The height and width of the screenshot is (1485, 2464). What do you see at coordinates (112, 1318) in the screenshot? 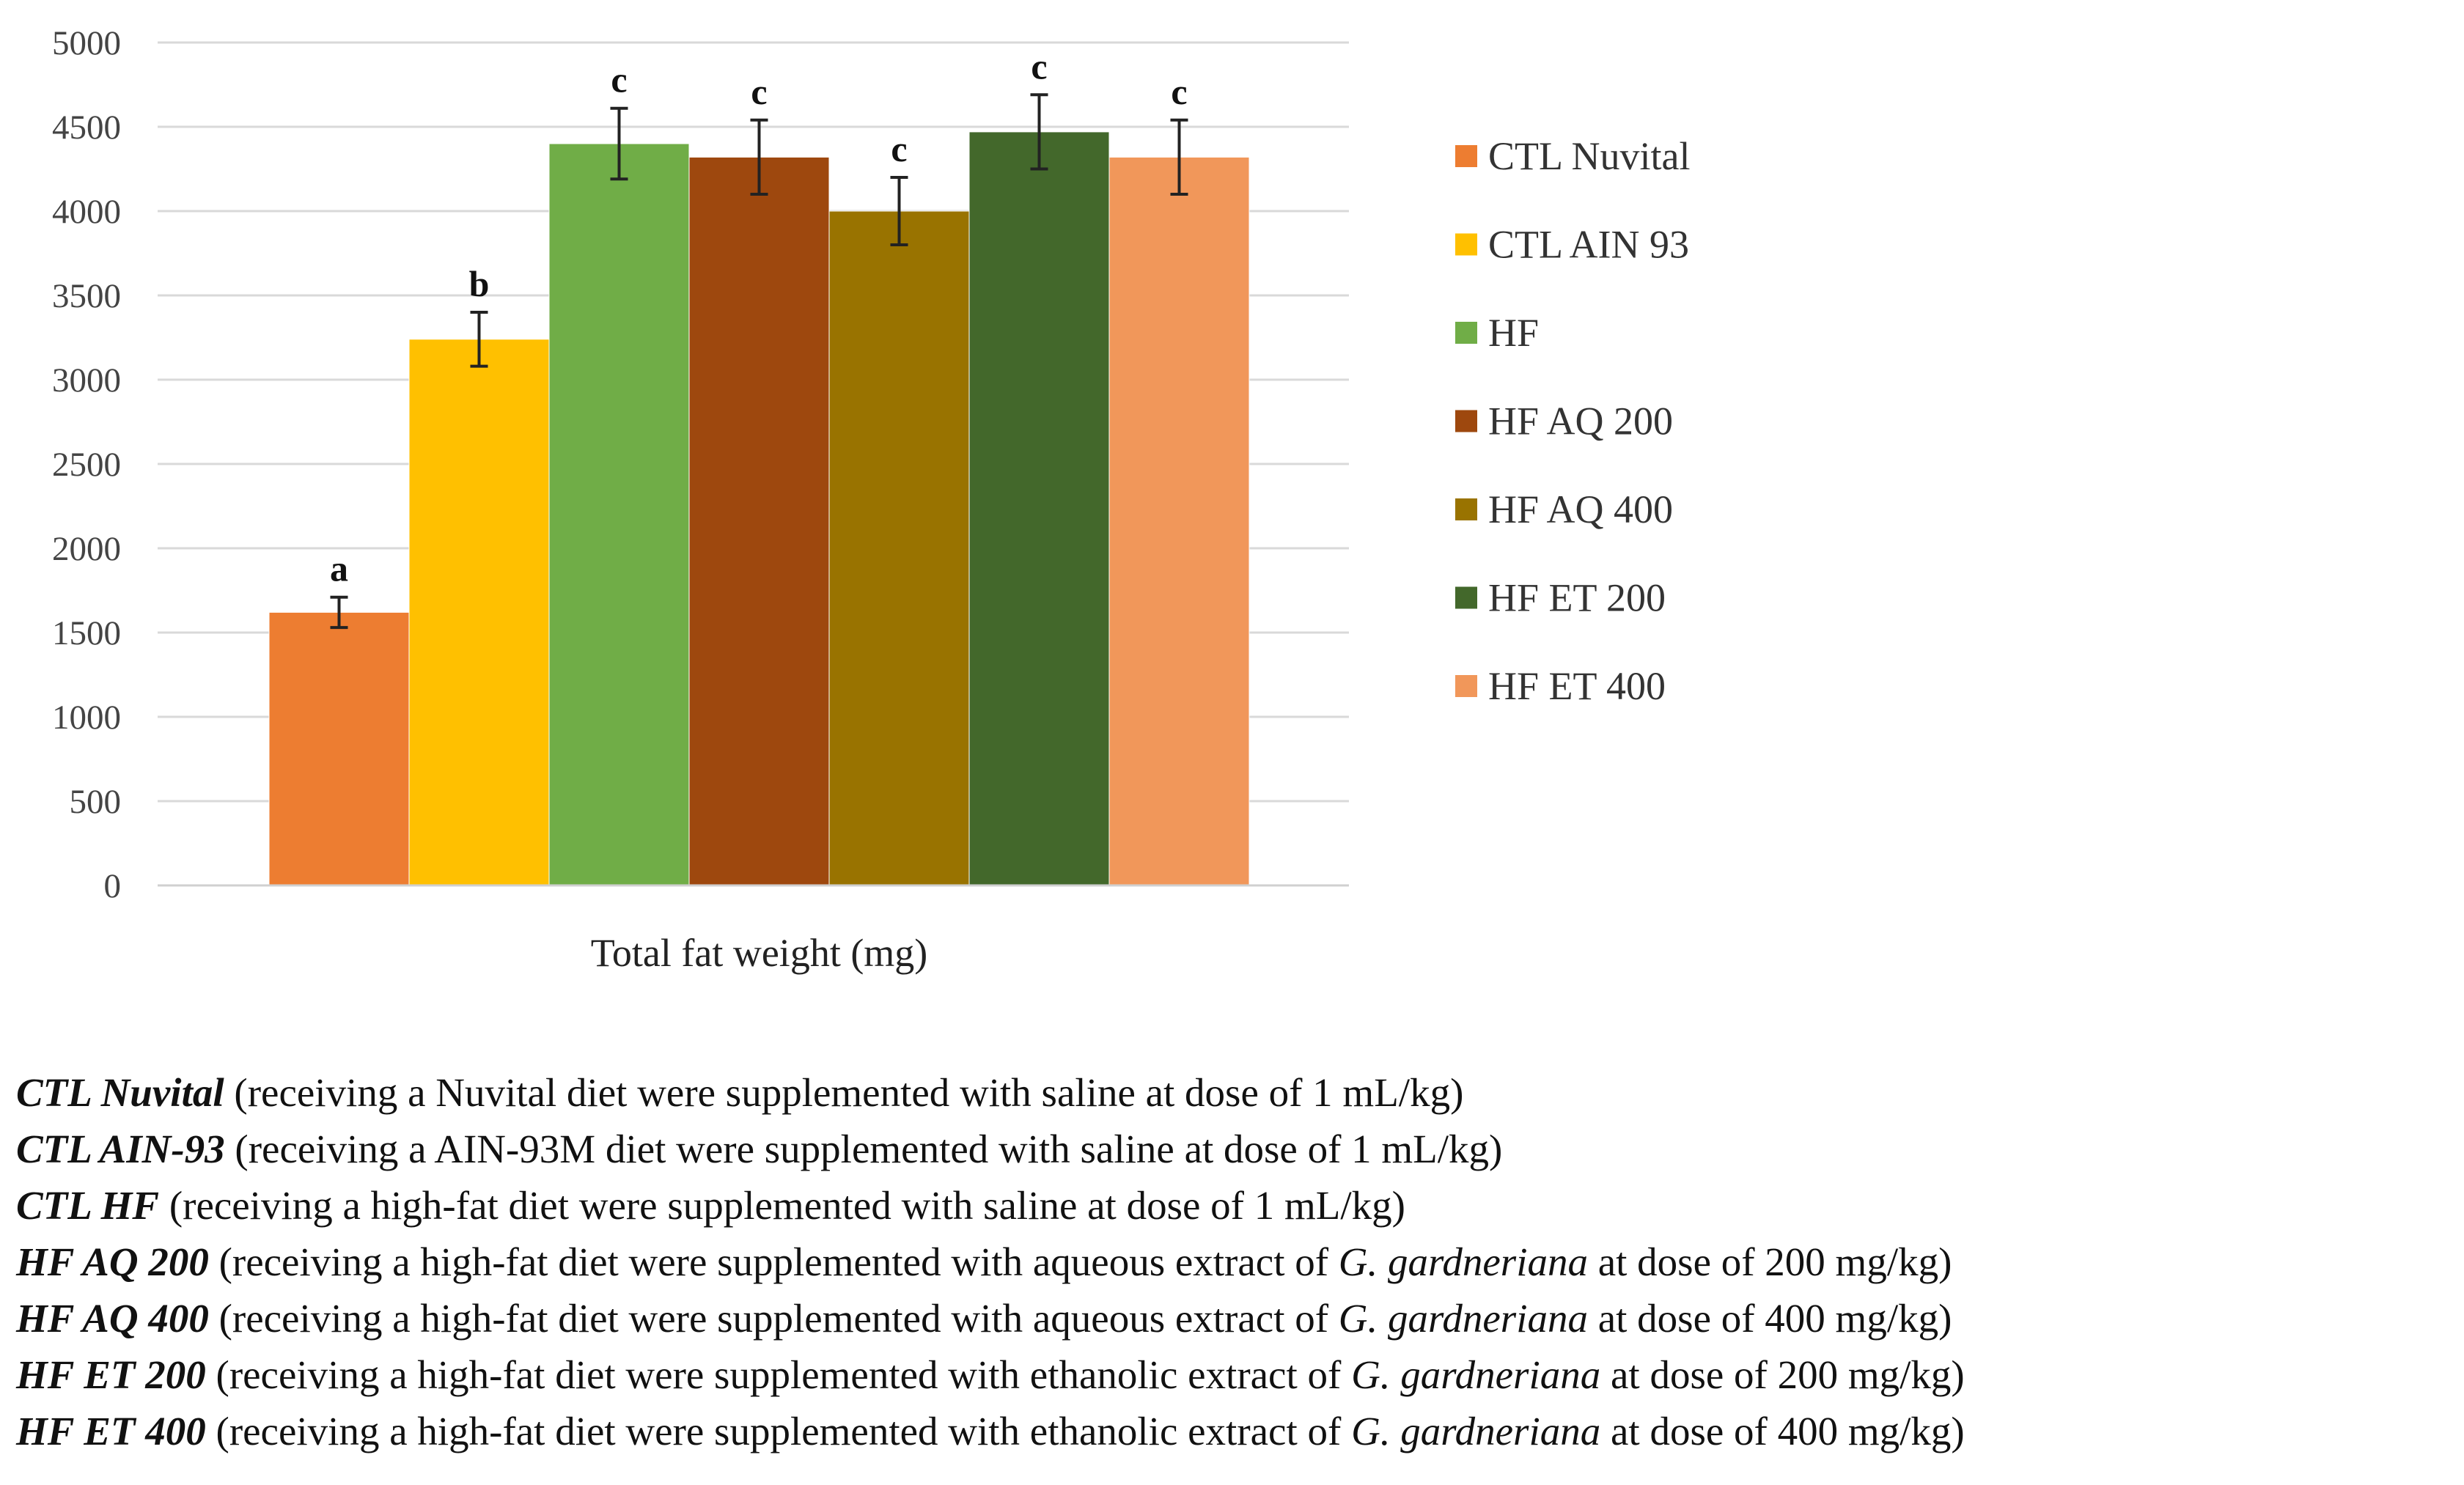
I see `caption-abbreviation: HF AQ 400` at bounding box center [112, 1318].